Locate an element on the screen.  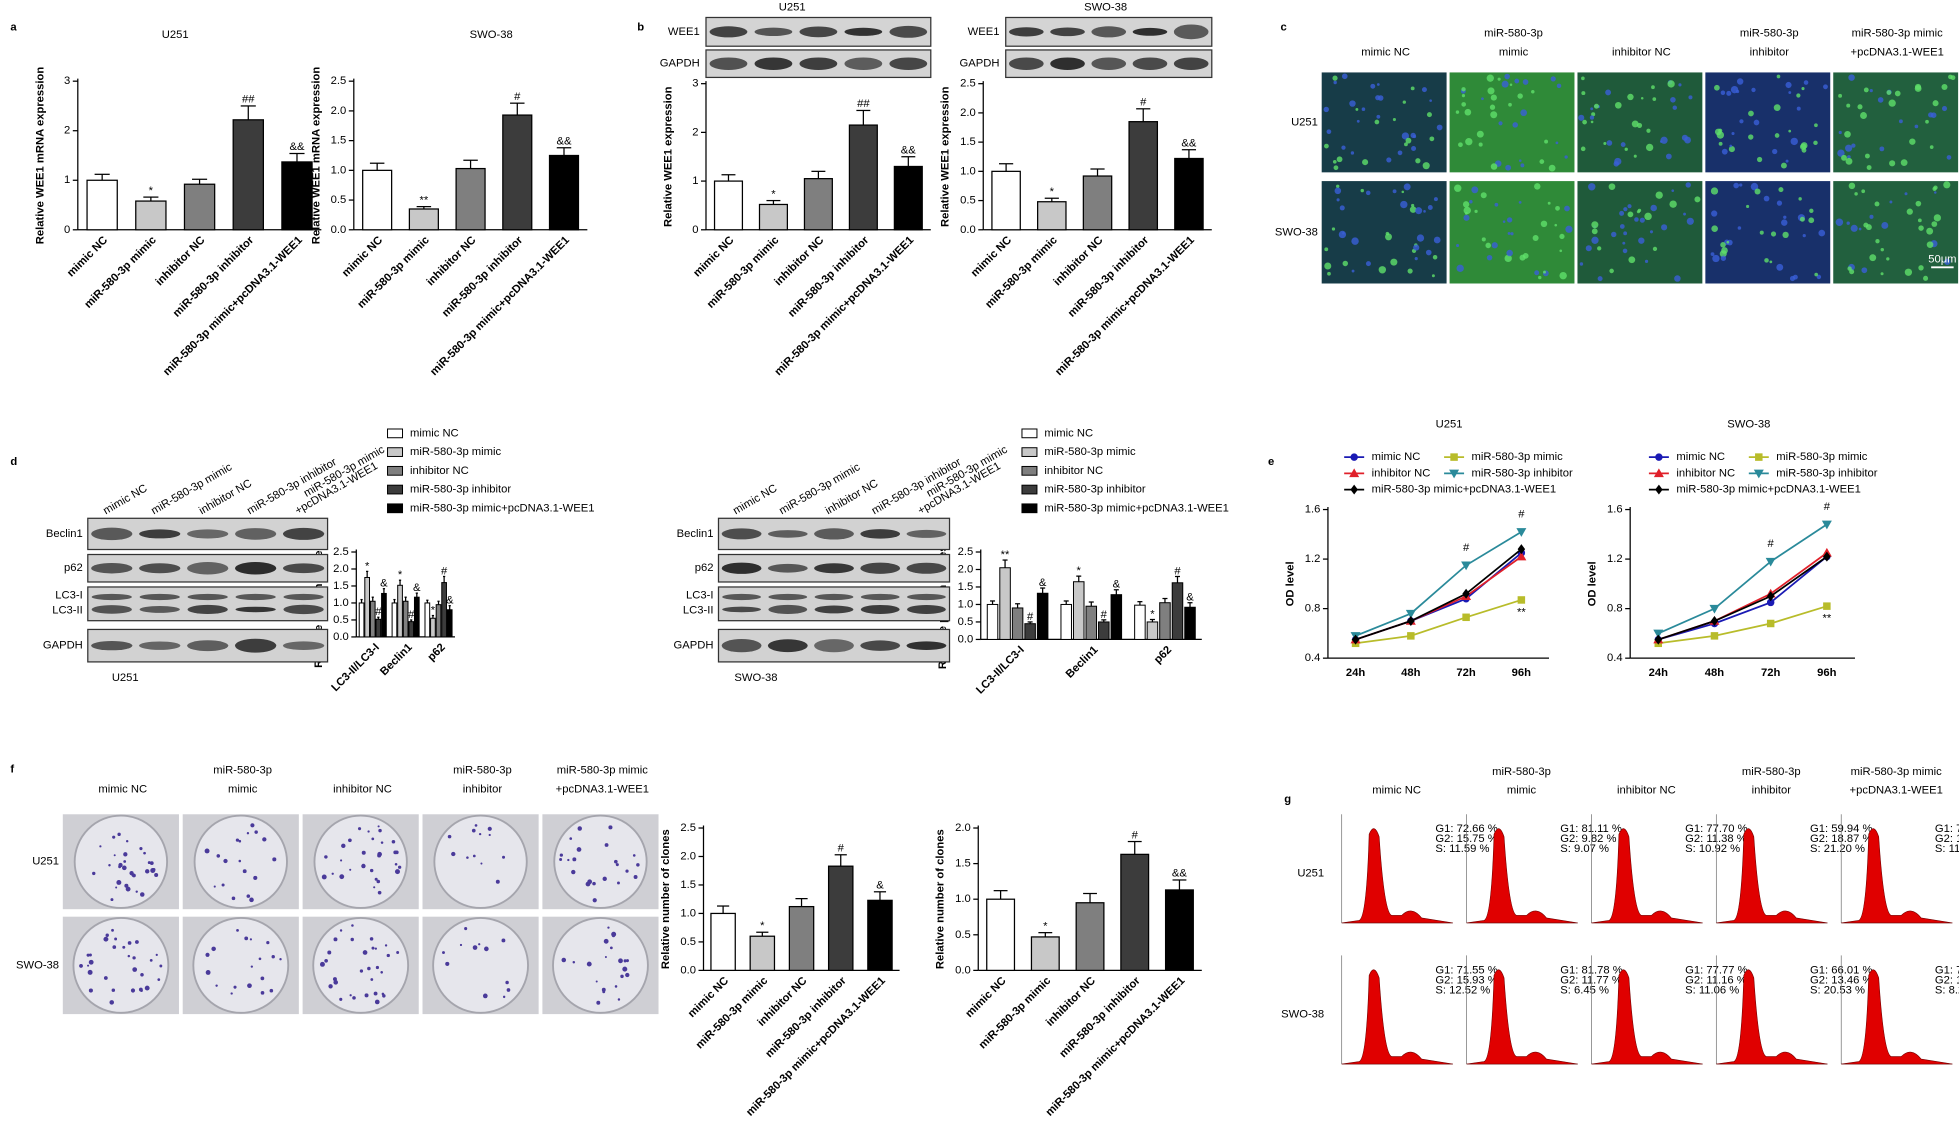
x-tick-label: LC3-II/LC3-I is located at coordinates (1000, 670).